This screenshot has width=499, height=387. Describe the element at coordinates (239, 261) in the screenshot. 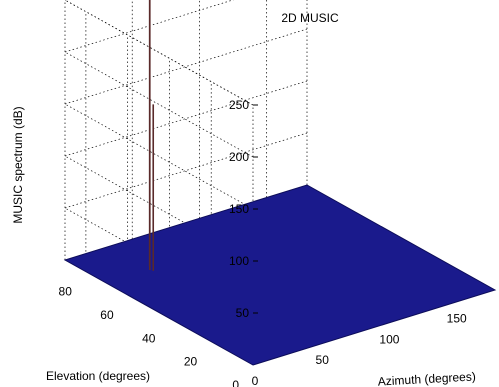

I see `z-tick-label: 100` at that location.